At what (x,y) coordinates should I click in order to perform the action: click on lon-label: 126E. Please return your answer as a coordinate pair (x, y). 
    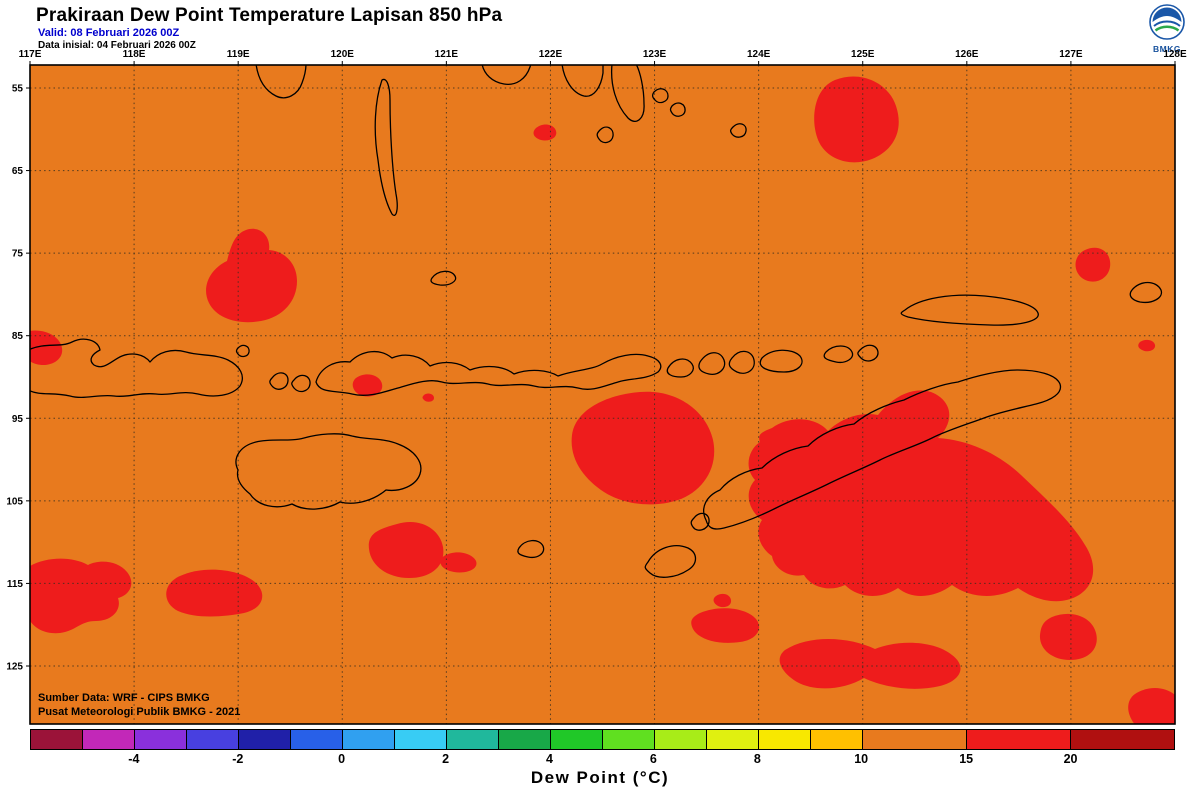
    Looking at the image, I should click on (967, 54).